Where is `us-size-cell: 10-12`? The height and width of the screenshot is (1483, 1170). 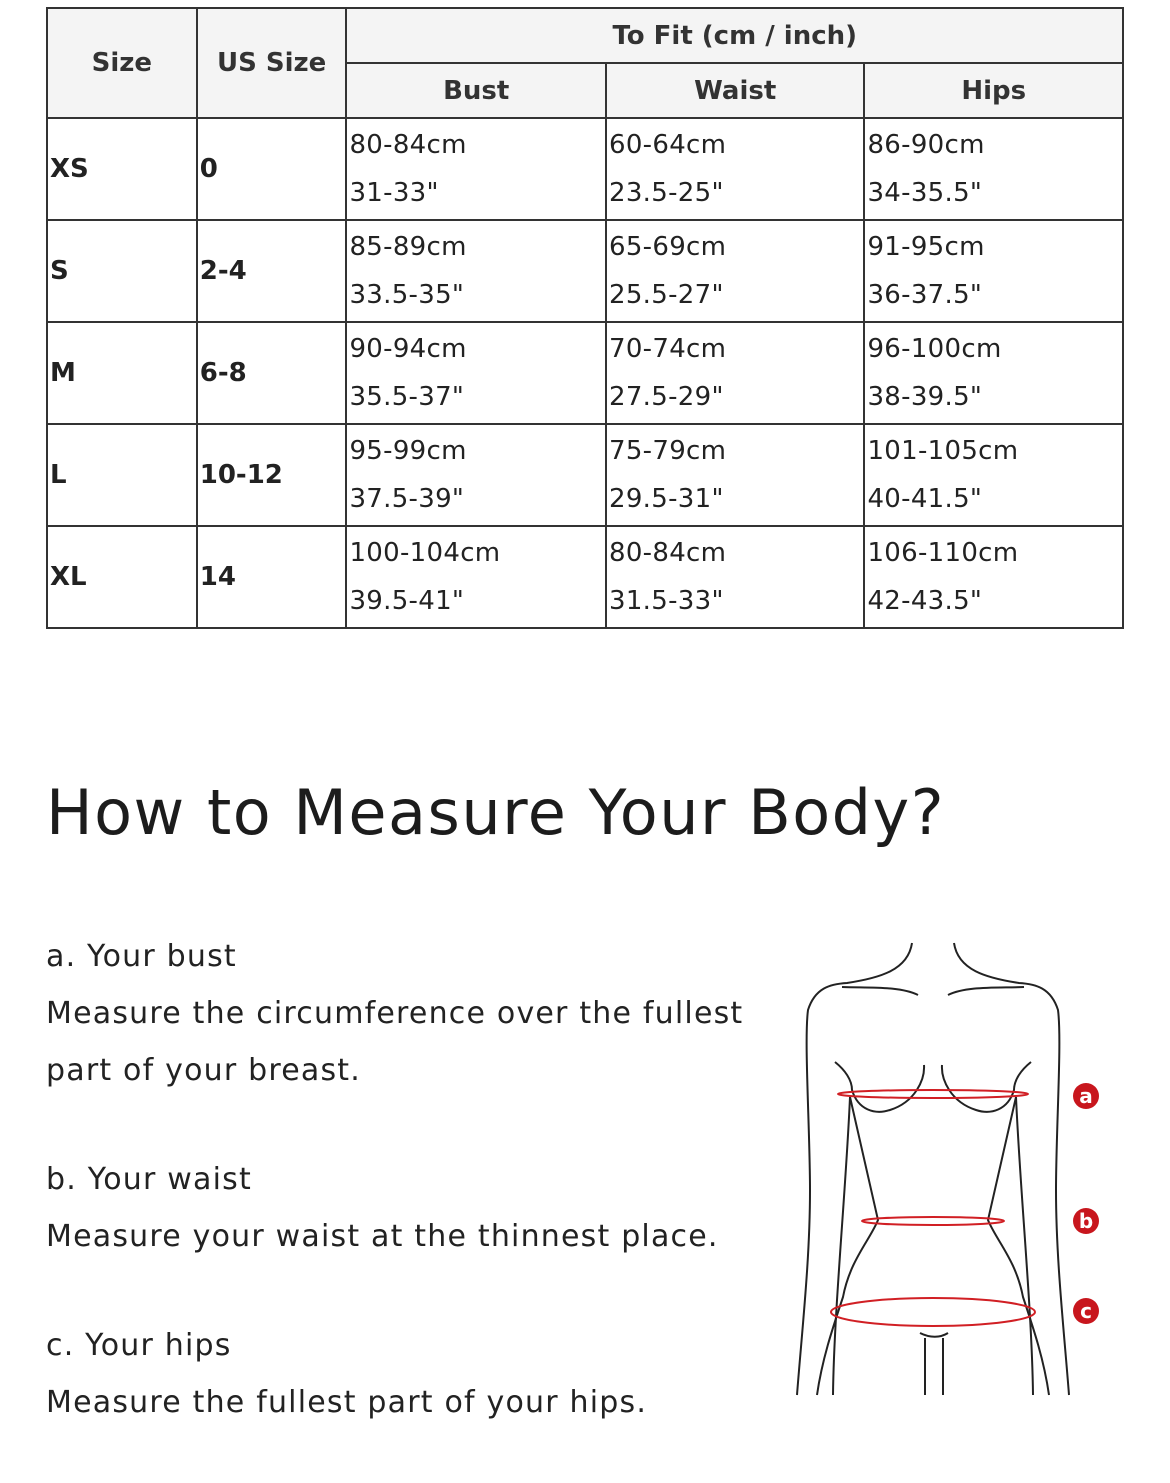 us-size-cell: 10-12 is located at coordinates (271, 475).